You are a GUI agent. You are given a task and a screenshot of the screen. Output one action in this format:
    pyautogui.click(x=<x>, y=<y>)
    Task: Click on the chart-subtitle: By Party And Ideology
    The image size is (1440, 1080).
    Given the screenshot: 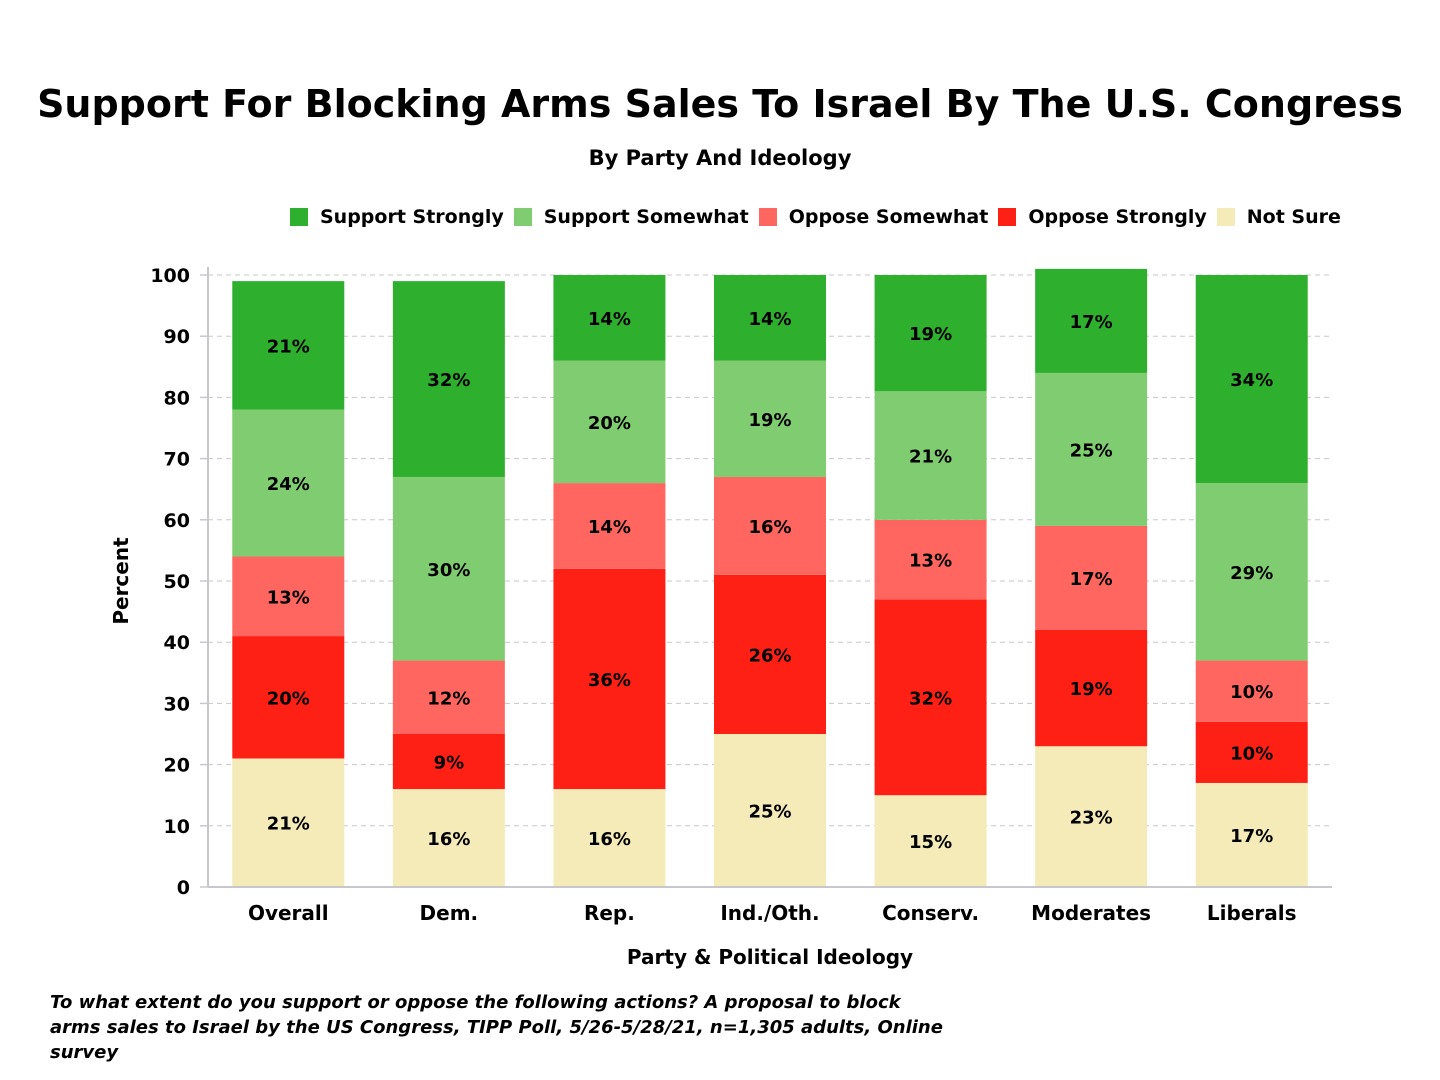 What is the action you would take?
    pyautogui.click(x=720, y=158)
    